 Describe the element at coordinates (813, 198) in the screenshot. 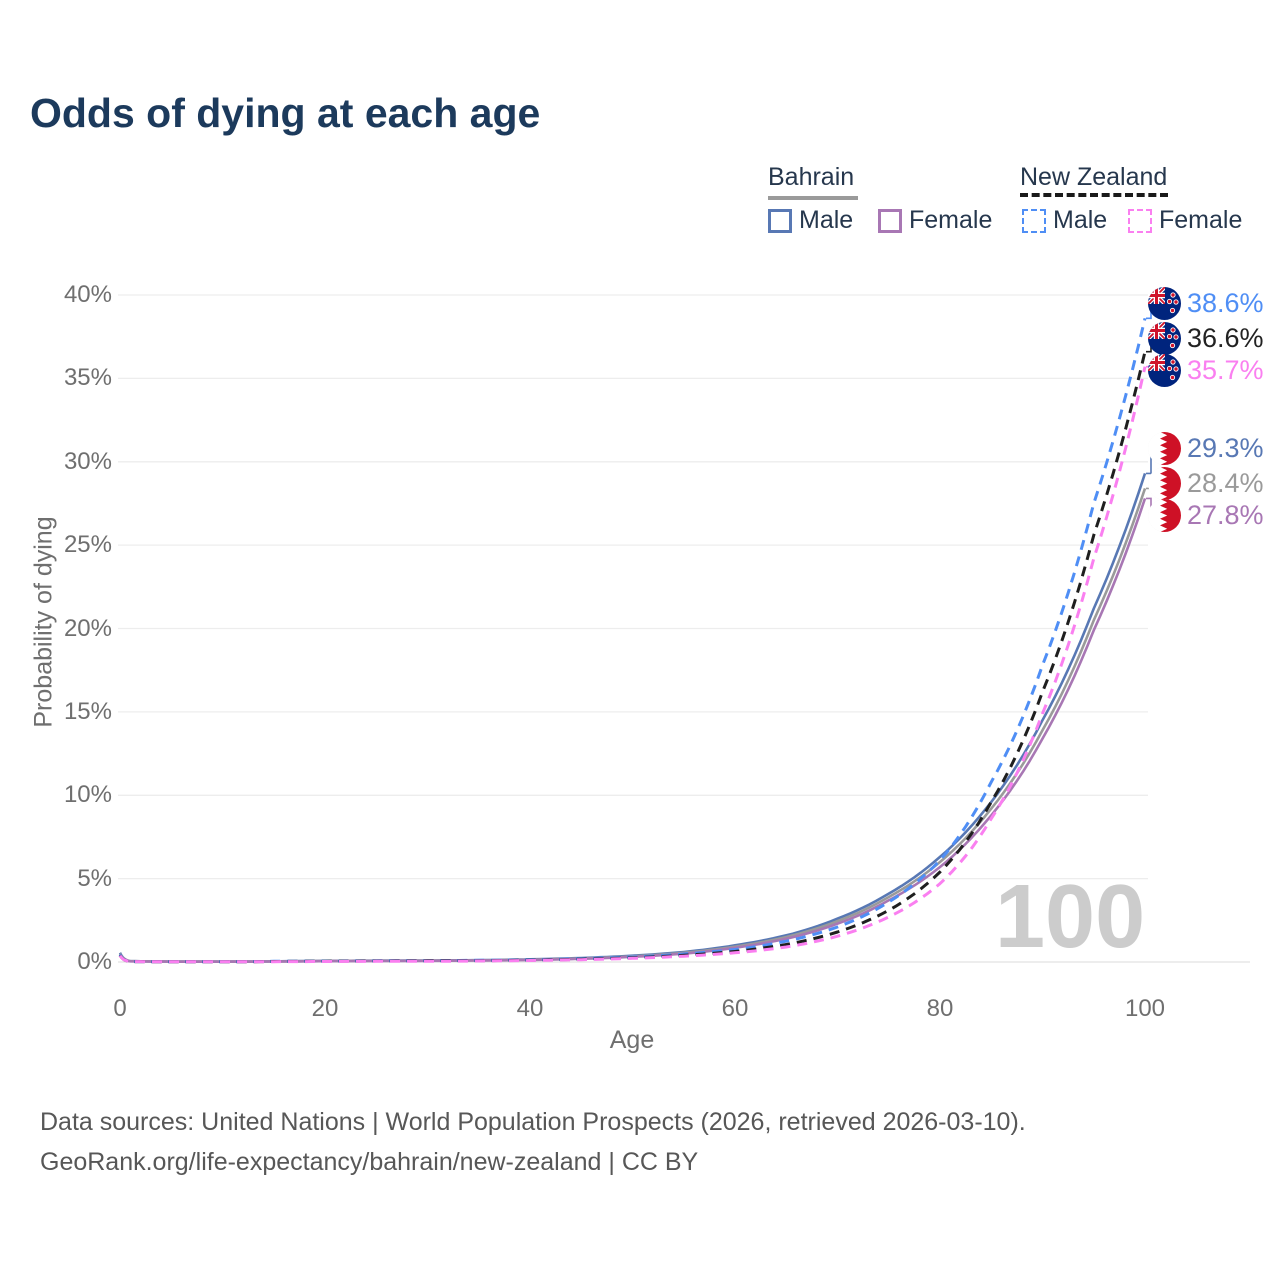

I see `legend-bahrain-line-swatch` at that location.